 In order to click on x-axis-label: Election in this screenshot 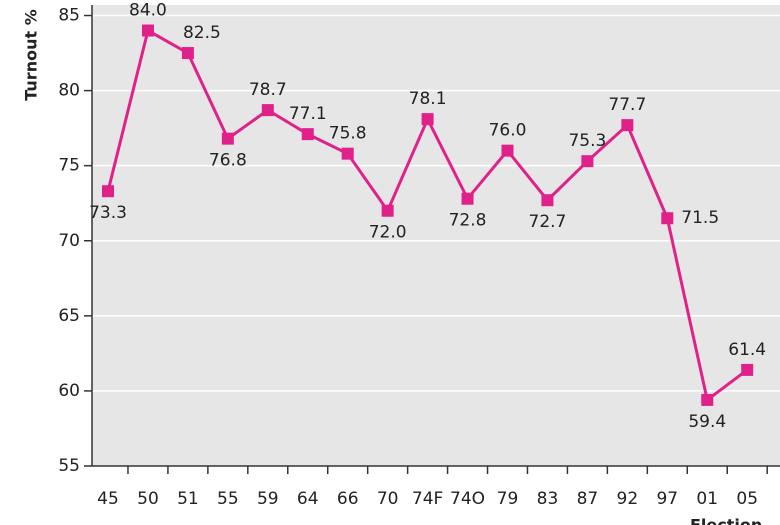, I will do `click(726, 520)`.